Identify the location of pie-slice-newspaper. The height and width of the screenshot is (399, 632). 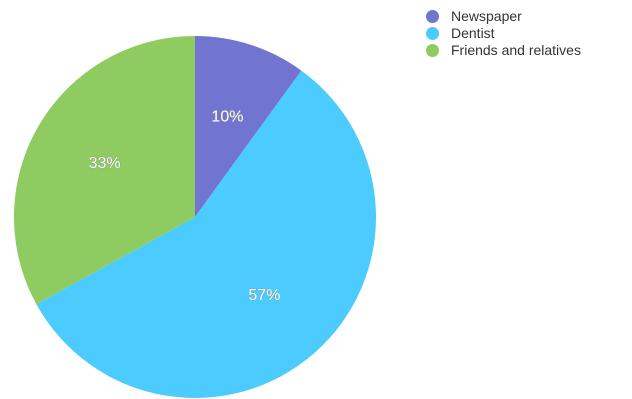
(248, 126).